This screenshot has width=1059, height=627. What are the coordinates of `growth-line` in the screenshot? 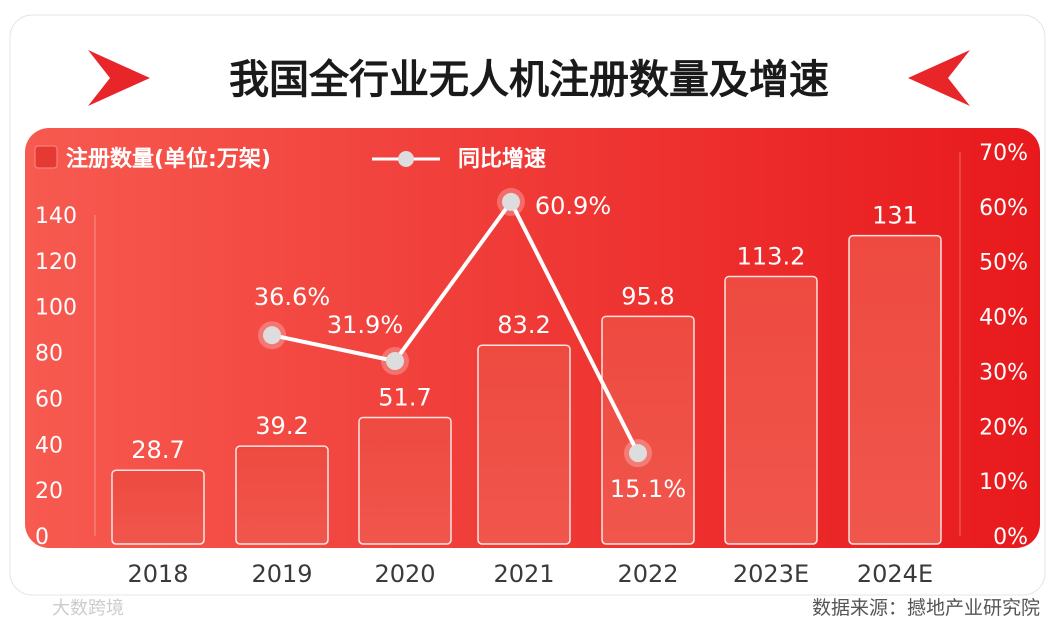 It's located at (455, 326).